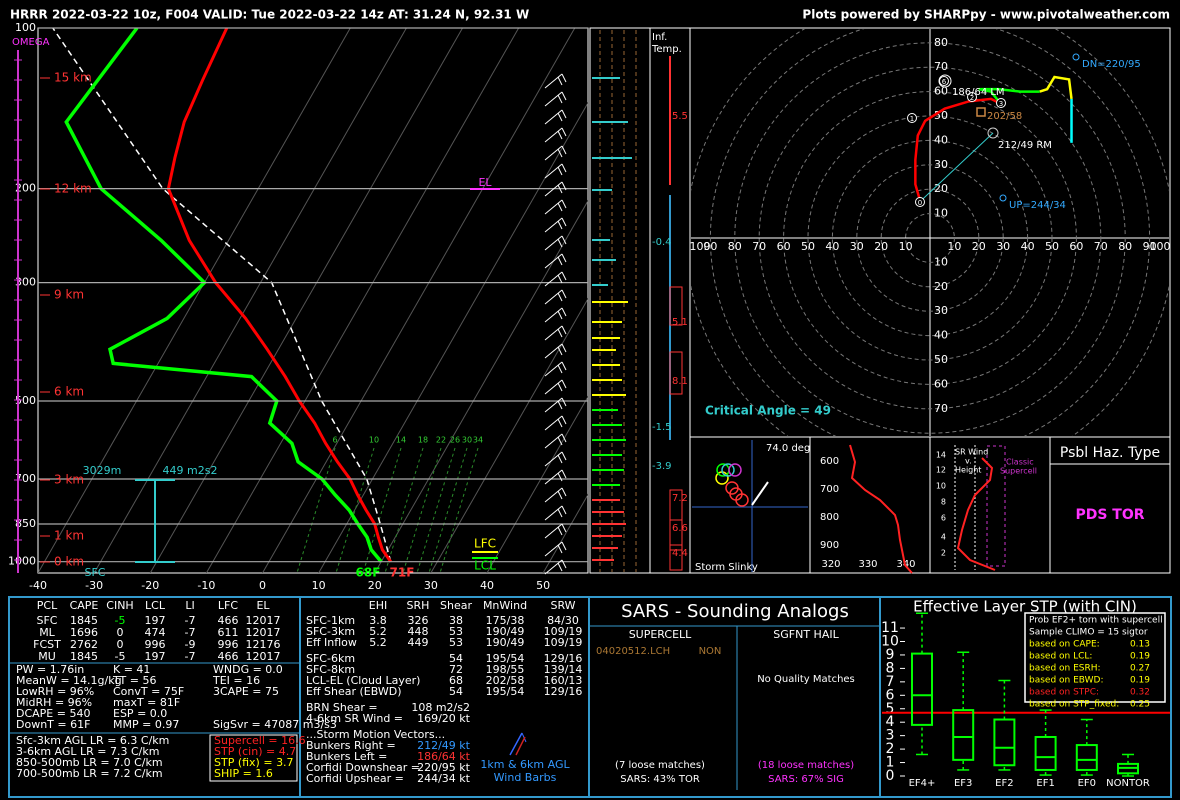 This screenshot has height=800, width=1180. I want to click on sr-supercell-band, so click(996, 506).